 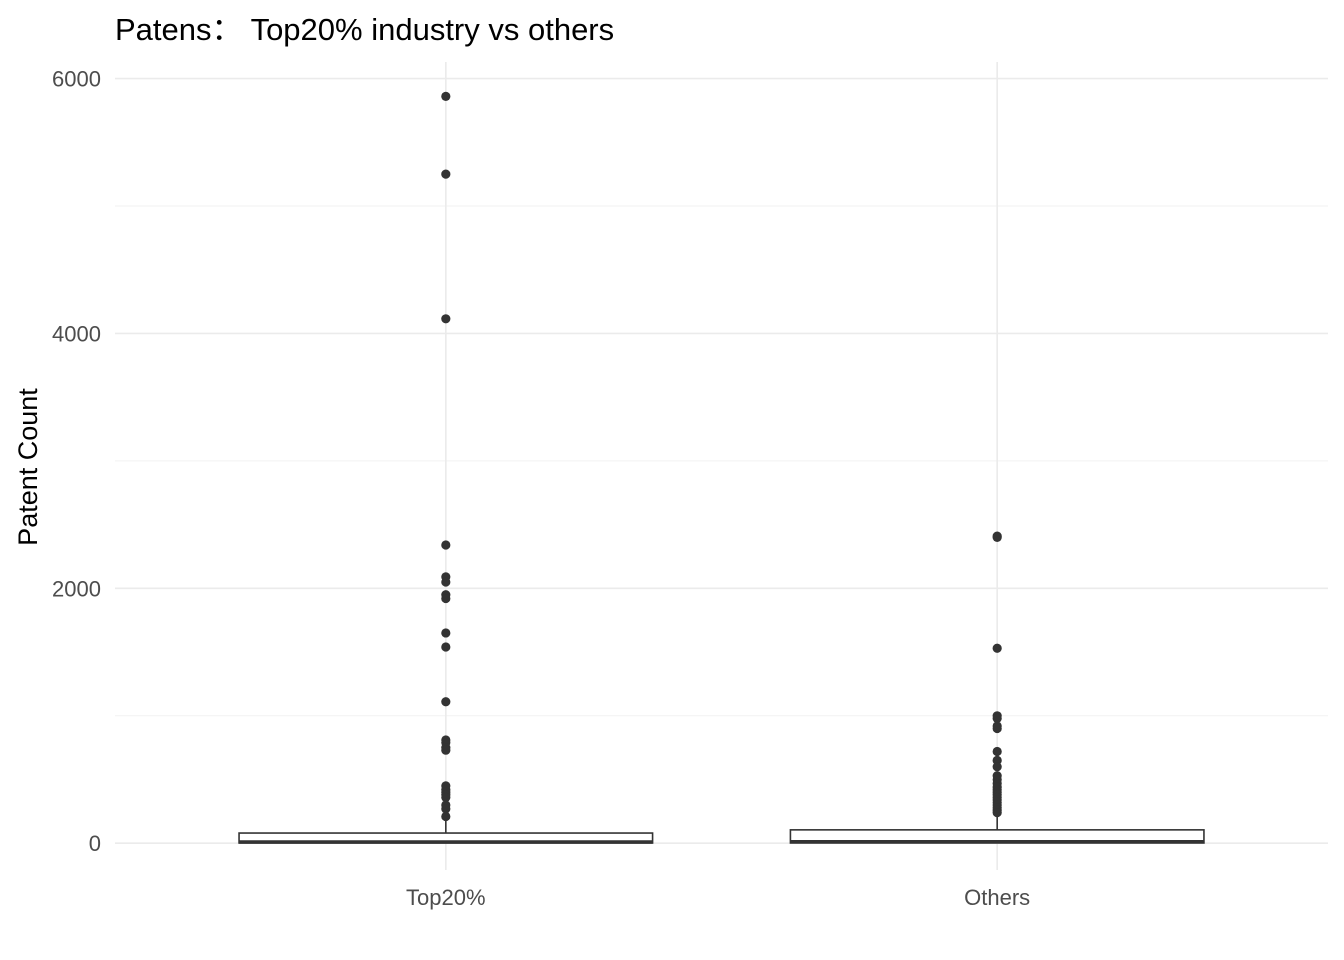 I want to click on x-tick-labels: Top20% Others, so click(x=718, y=897).